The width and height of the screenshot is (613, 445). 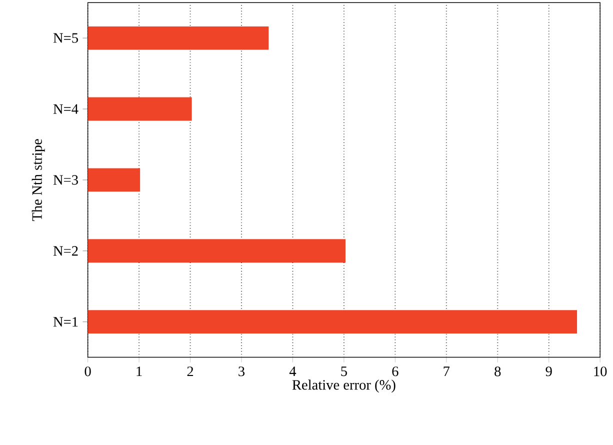 I want to click on y-axis-title: The Nth stripe, so click(x=38, y=180).